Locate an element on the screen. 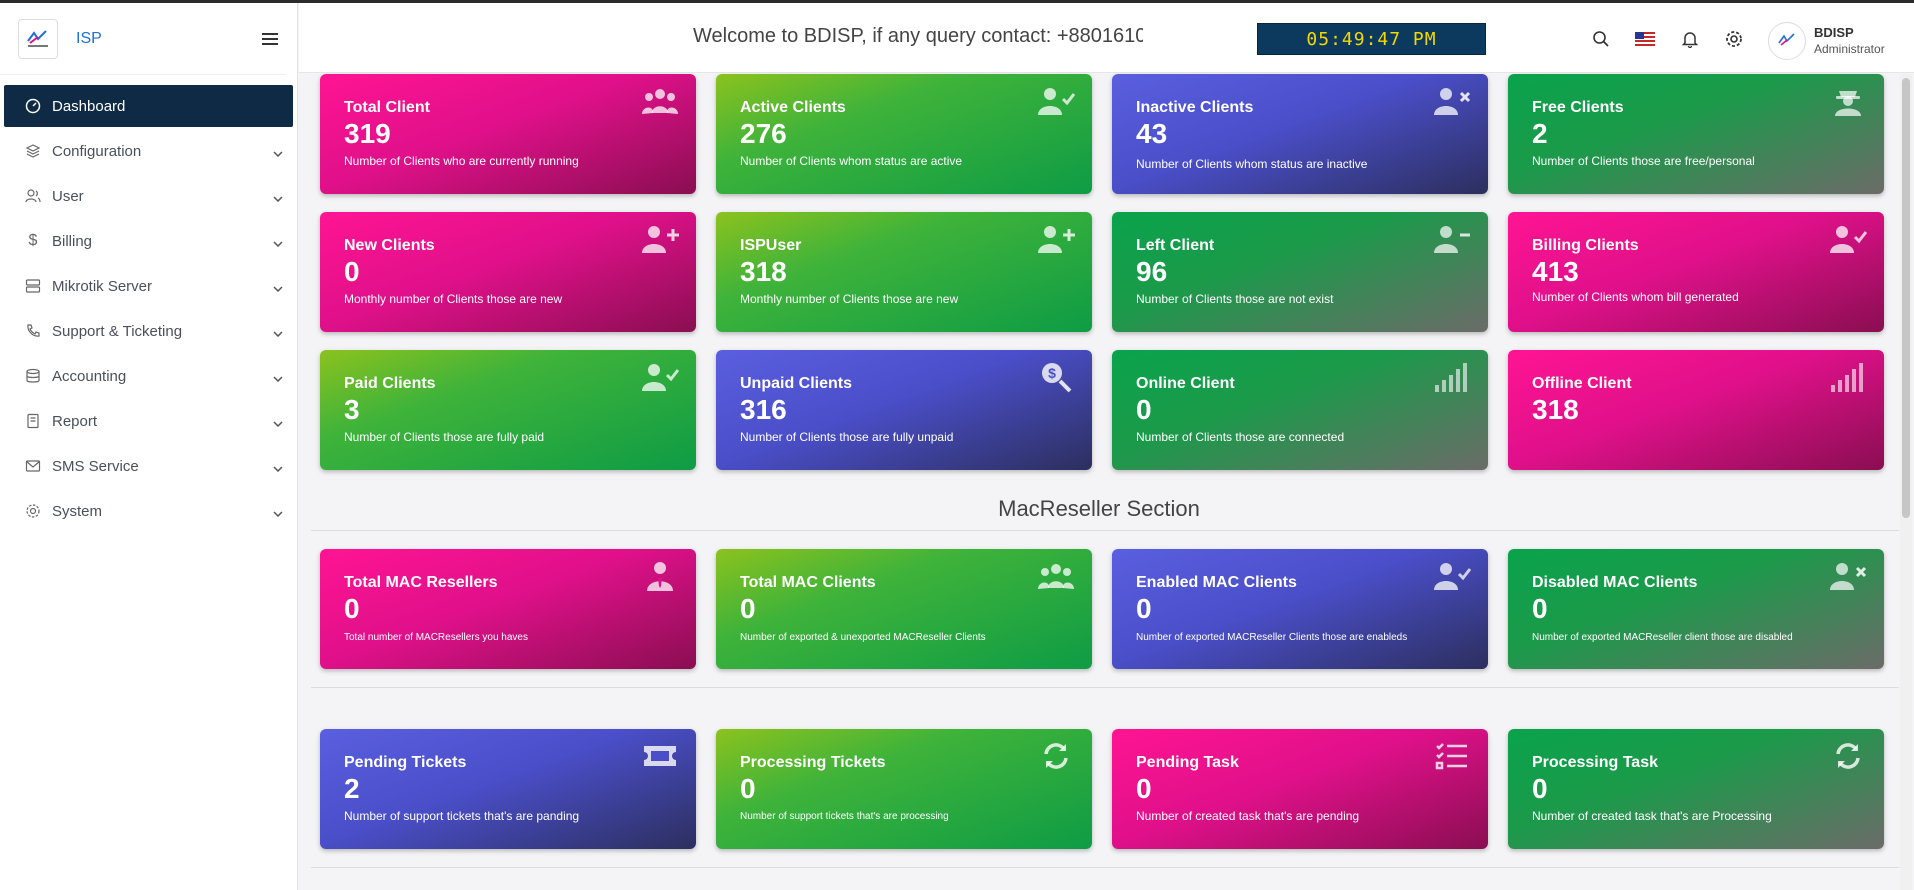 The image size is (1914, 890). sidebar-item-report: Report is located at coordinates (148, 421).